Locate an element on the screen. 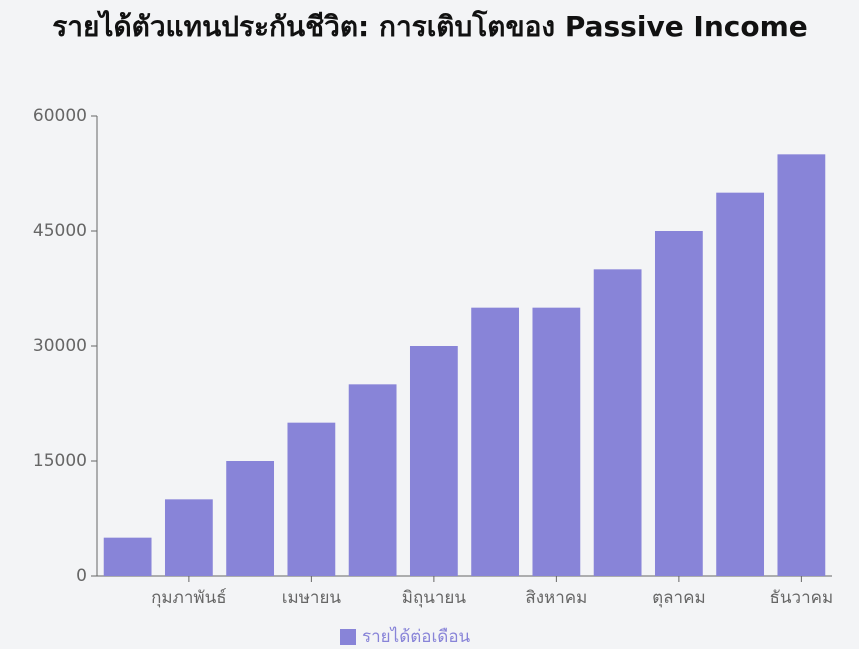 This screenshot has height=649, width=859. y-tick-label: 45000 is located at coordinates (60, 231).